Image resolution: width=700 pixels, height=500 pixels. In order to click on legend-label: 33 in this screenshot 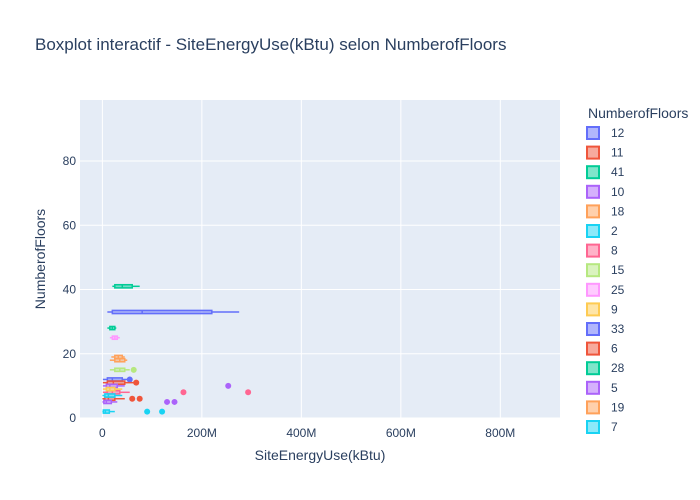, I will do `click(618, 329)`.